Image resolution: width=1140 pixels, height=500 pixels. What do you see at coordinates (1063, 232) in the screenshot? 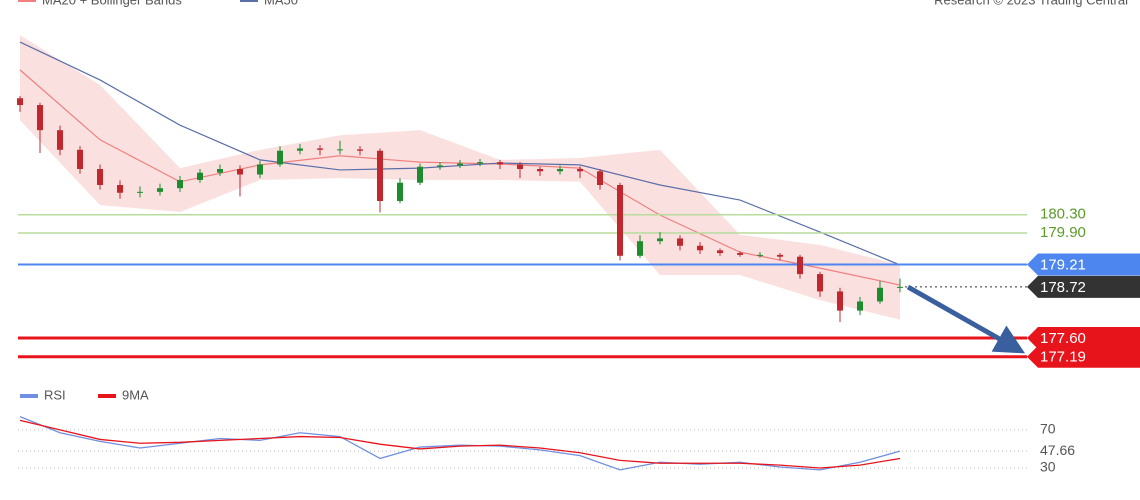
I see `level-label: 179.90` at bounding box center [1063, 232].